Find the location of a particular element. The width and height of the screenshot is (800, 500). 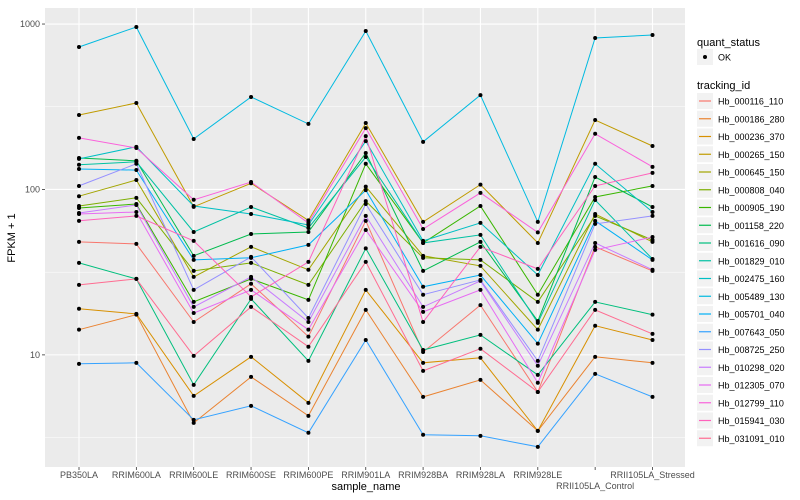

legend-label: Hb_000186_280 is located at coordinates (751, 119).